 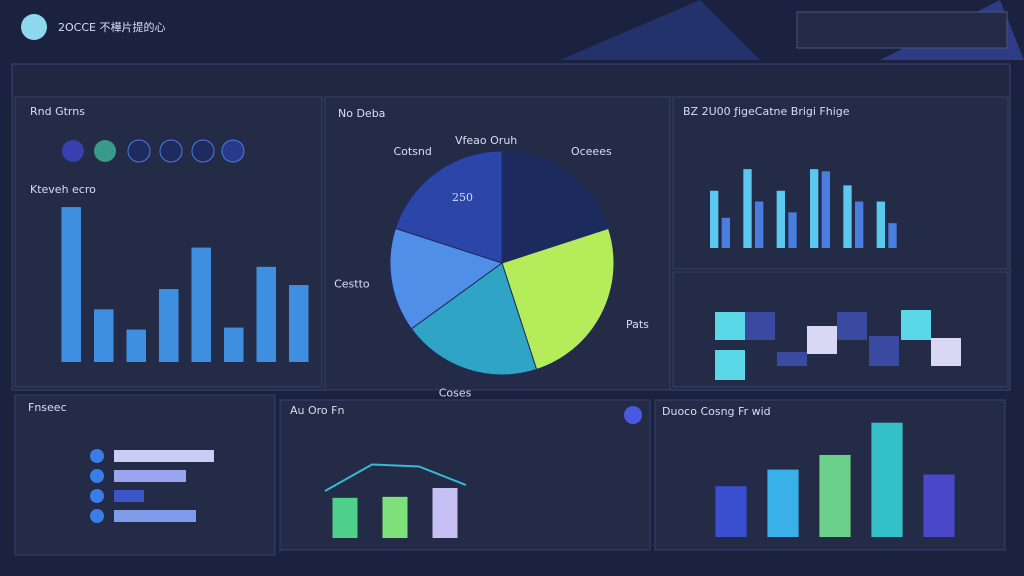 What do you see at coordinates (660, 30) in the screenshot?
I see `decor` at bounding box center [660, 30].